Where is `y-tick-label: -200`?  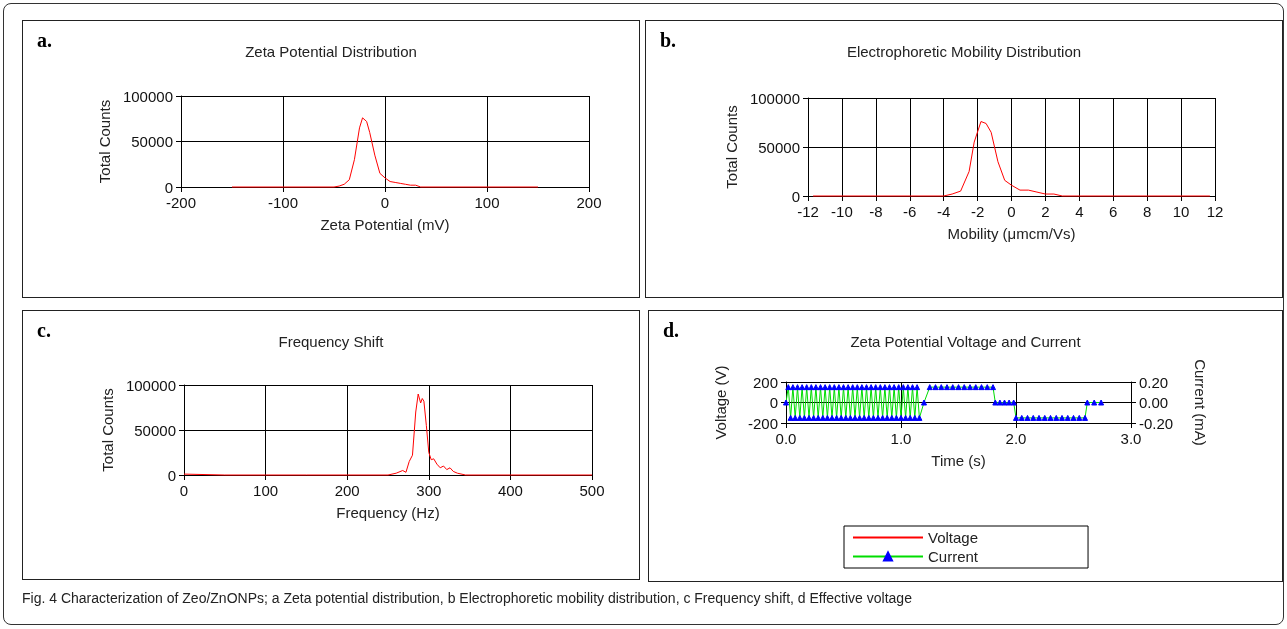 y-tick-label: -200 is located at coordinates (762, 423).